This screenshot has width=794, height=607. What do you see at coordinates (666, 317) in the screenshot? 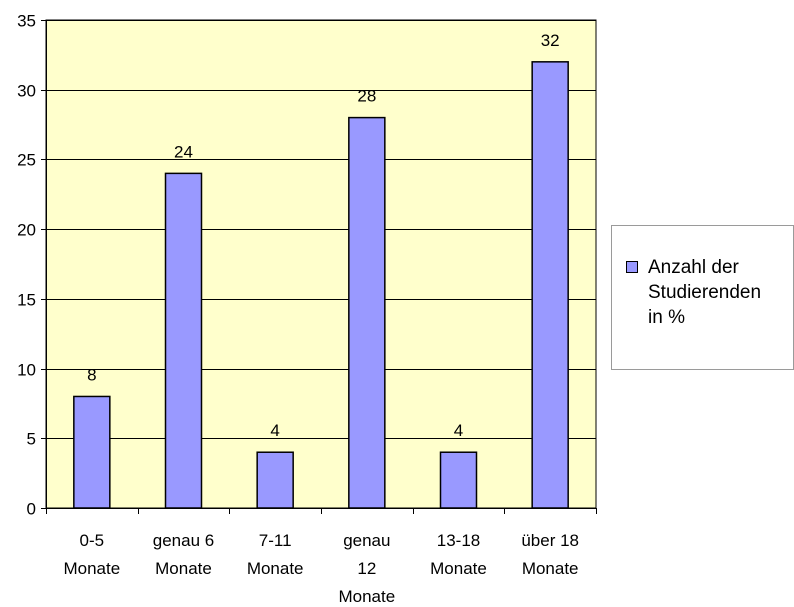
I see `legend-label-line: in %` at bounding box center [666, 317].